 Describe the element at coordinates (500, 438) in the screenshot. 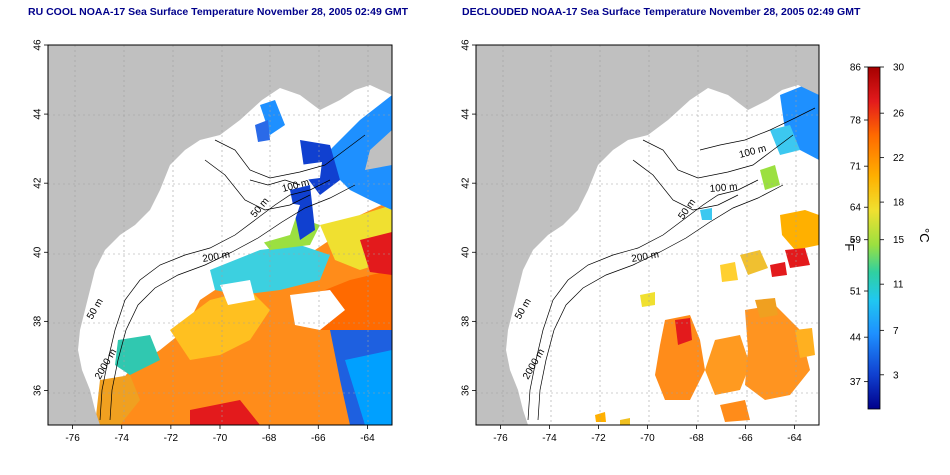

I see `right-lon-tick-label: -76` at that location.